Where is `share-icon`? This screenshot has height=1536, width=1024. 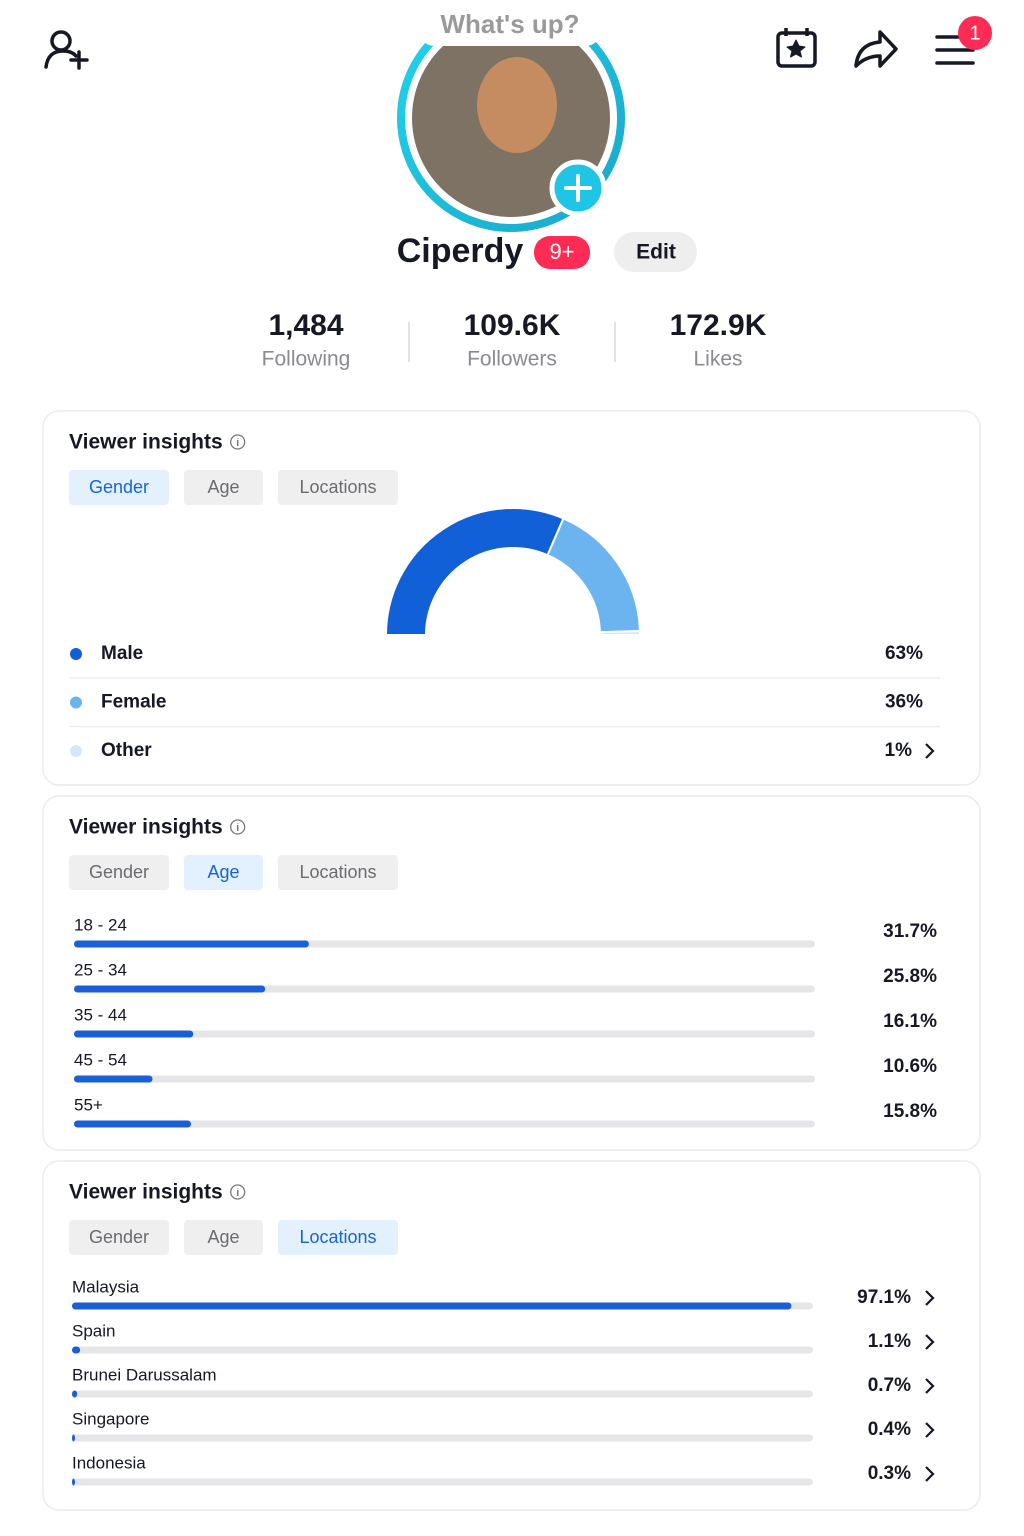 share-icon is located at coordinates (876, 49).